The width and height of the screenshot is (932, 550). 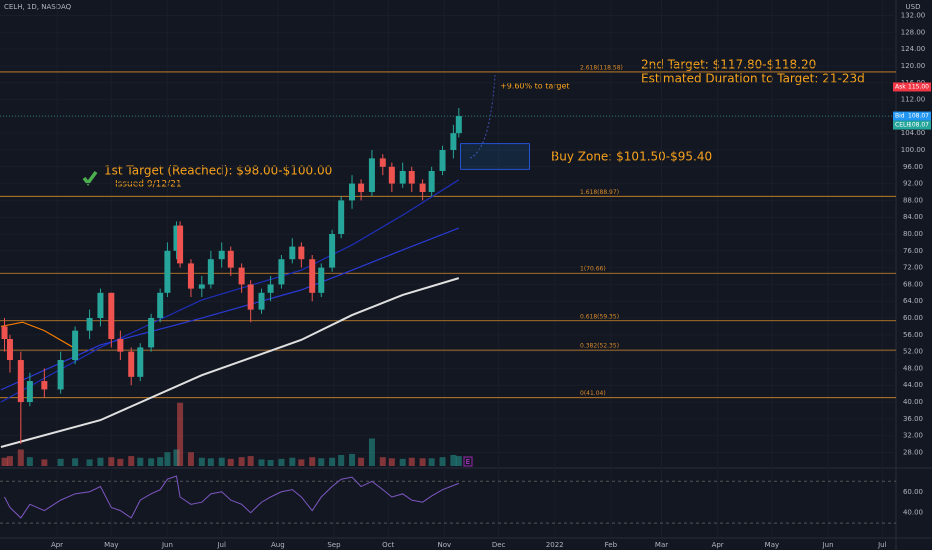 What do you see at coordinates (218, 171) in the screenshot?
I see `annotation: 1st Target (Reached): $98.00-$100.00` at bounding box center [218, 171].